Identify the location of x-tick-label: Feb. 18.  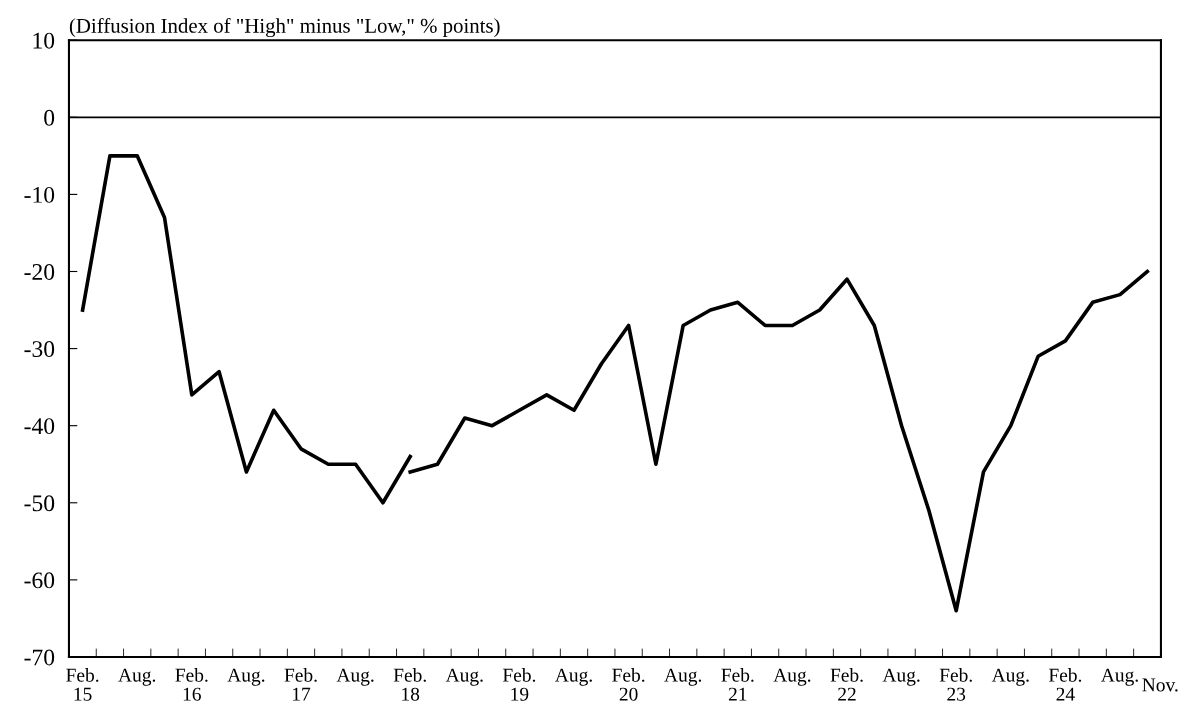
(409, 684).